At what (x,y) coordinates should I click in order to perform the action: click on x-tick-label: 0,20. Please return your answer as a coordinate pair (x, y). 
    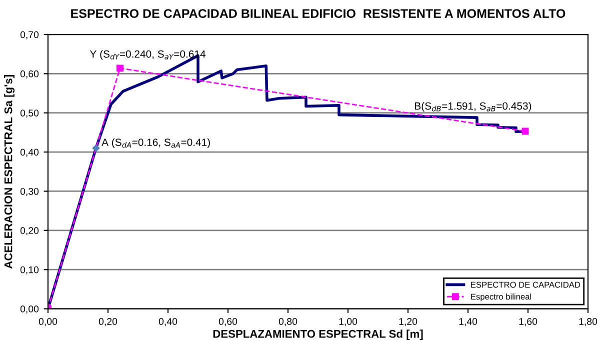
    Looking at the image, I should click on (108, 322).